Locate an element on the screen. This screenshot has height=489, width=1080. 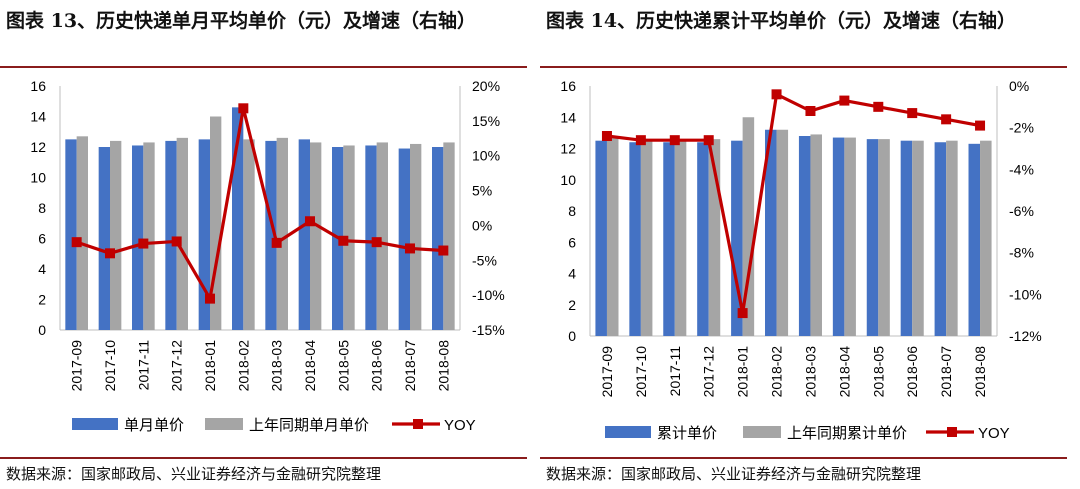
source-note: 数据来源：国家邮政局、兴业证券经济与金融研究院整理 is located at coordinates (194, 474).